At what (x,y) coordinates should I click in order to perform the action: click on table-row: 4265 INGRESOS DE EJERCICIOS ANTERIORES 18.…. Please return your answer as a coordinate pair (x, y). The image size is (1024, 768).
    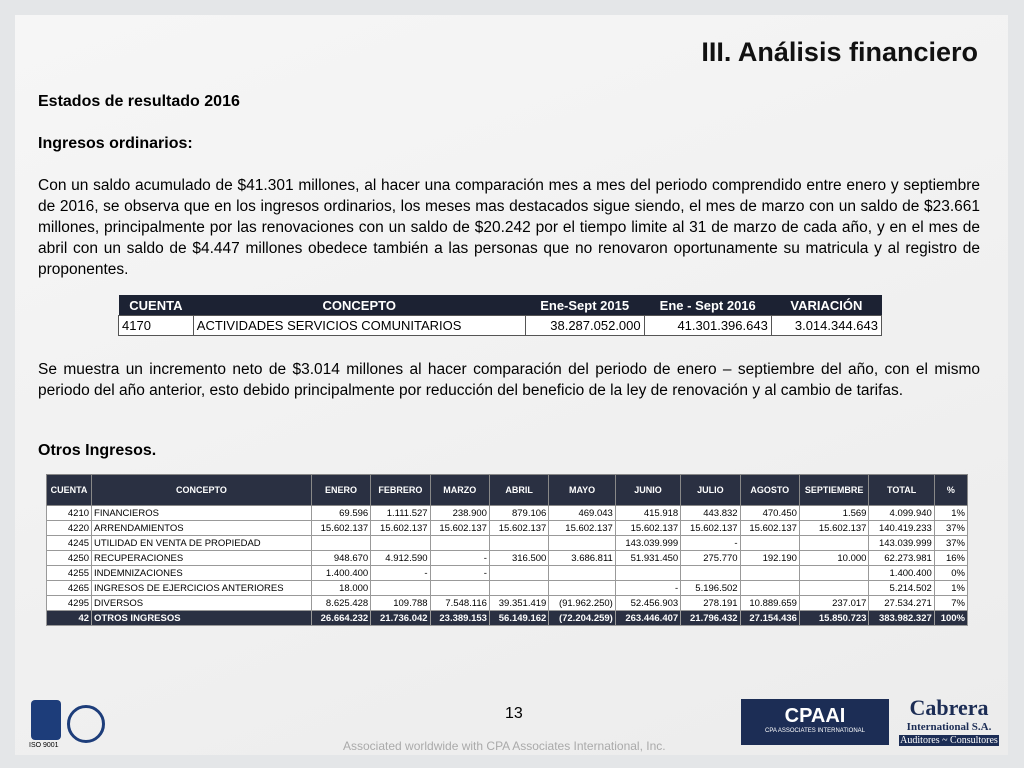
    Looking at the image, I should click on (507, 588).